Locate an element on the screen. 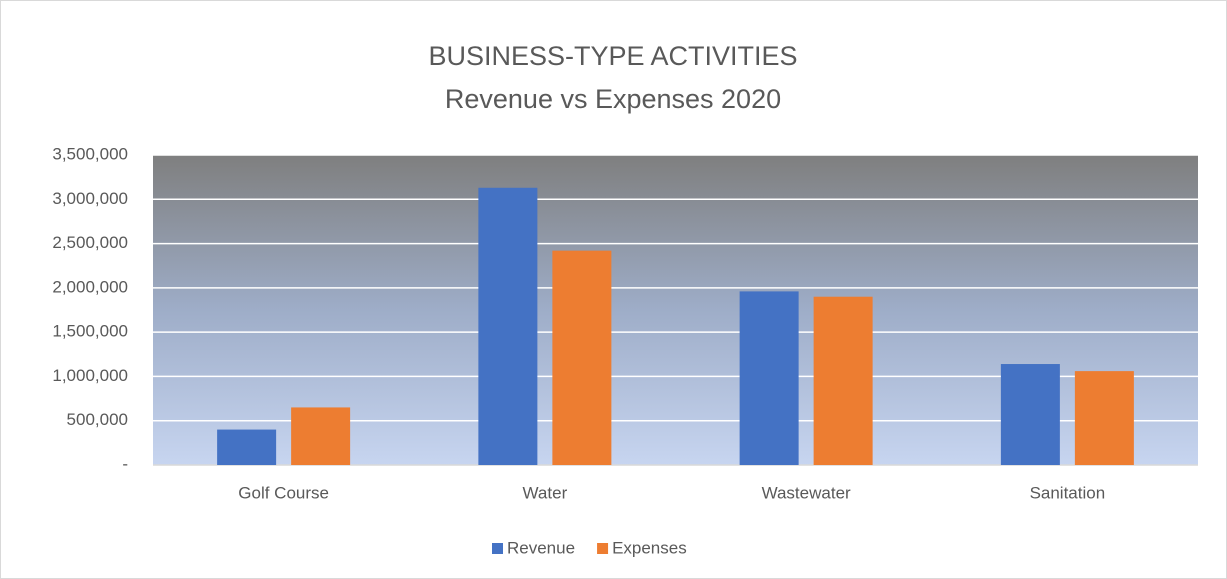 This screenshot has height=579, width=1227. y-tick-label: 3,500,000 is located at coordinates (90, 153).